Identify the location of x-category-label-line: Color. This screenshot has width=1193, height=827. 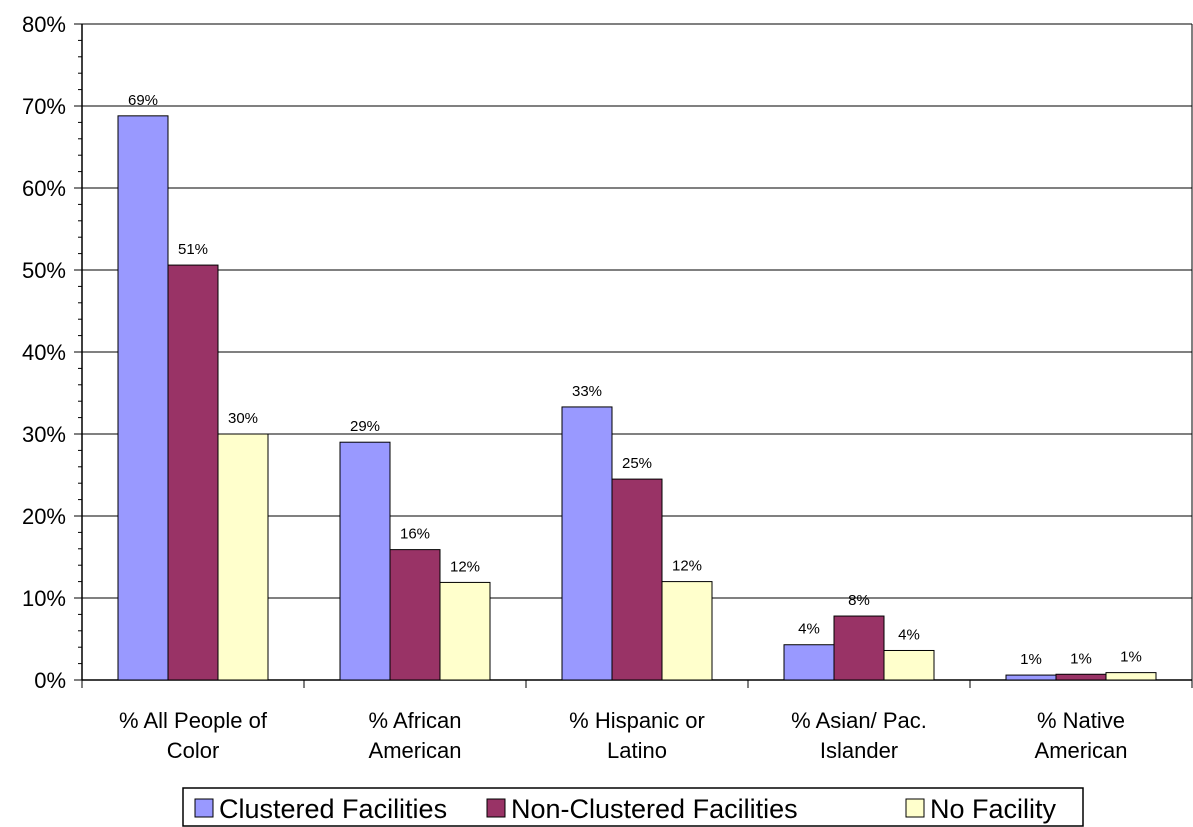
(193, 750).